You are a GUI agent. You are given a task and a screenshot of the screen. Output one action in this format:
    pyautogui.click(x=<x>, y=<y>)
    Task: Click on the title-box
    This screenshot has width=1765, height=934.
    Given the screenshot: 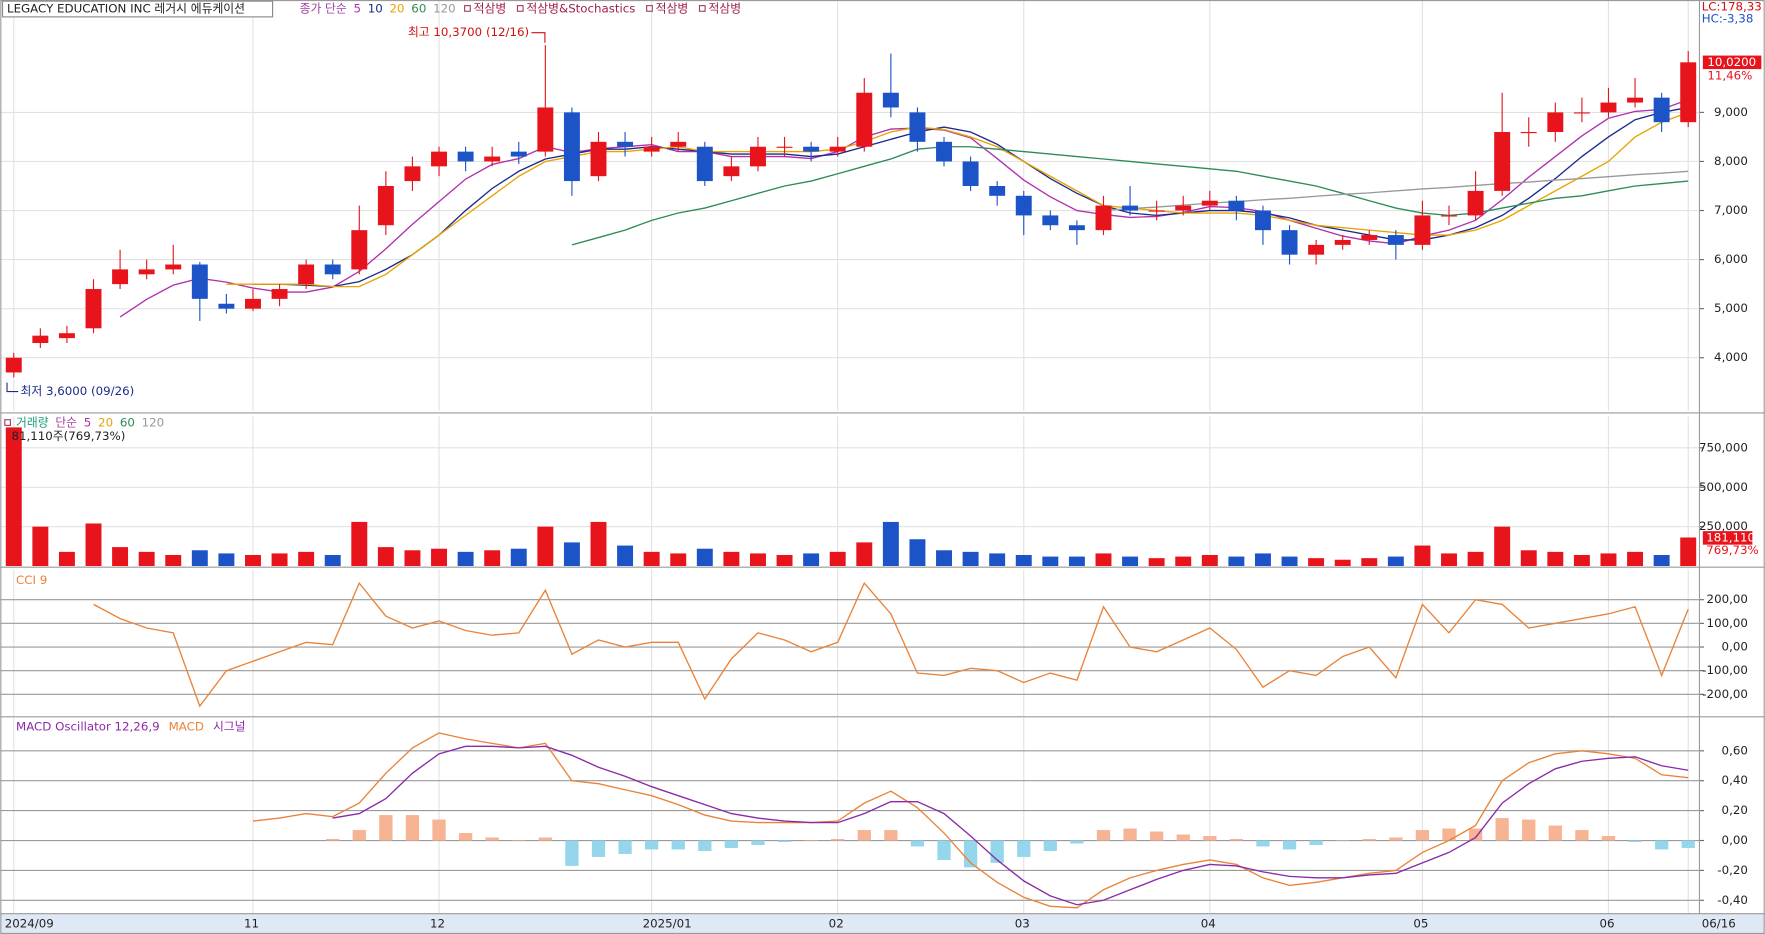 What is the action you would take?
    pyautogui.click(x=137, y=9)
    